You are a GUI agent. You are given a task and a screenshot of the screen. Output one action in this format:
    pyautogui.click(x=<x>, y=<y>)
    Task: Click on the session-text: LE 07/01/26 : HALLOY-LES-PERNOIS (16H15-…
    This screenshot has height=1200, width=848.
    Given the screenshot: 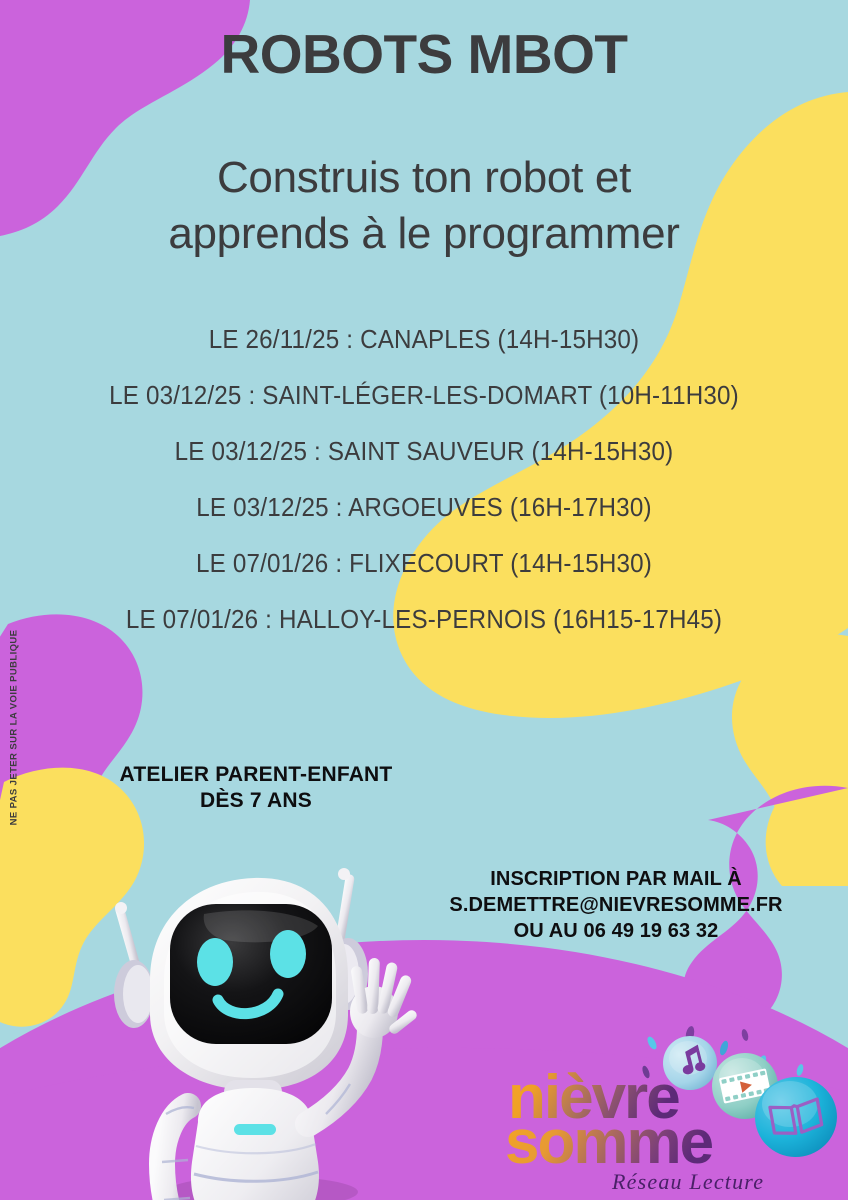 What is the action you would take?
    pyautogui.click(x=424, y=619)
    